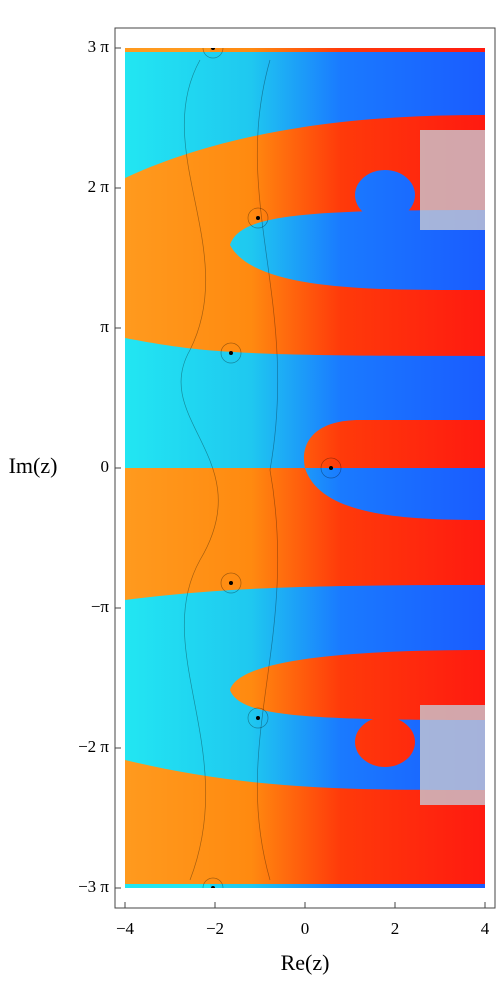  Describe the element at coordinates (485, 928) in the screenshot. I see `x-tick-label: 4` at that location.